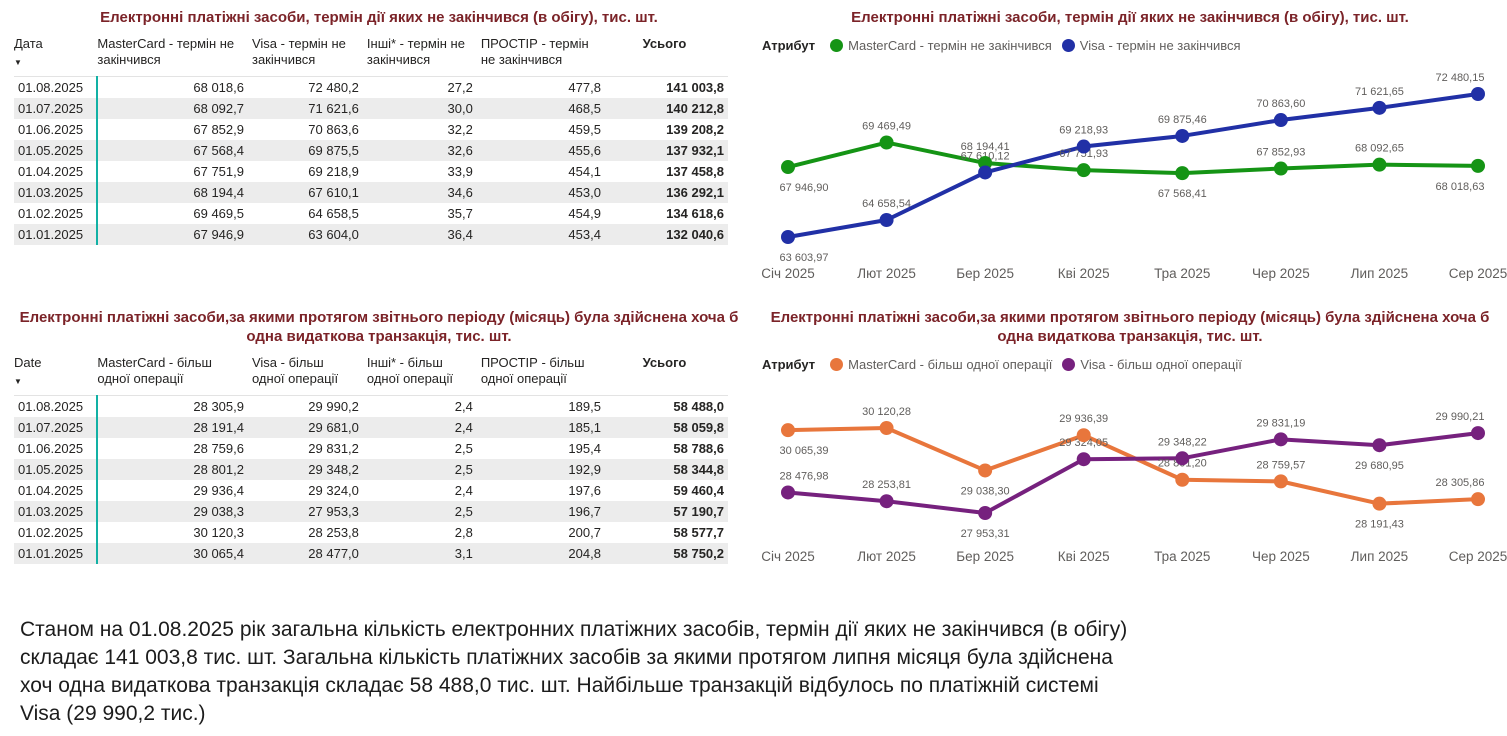  I want to click on total-cell: 140 212,8, so click(695, 108).